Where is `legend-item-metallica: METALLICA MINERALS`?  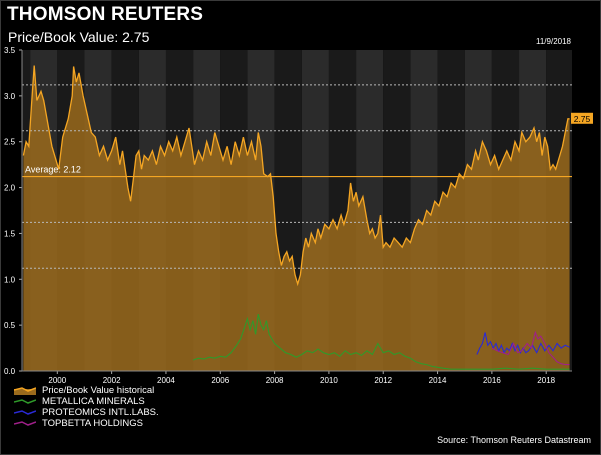
legend-item-metallica: METALLICA MINERALS is located at coordinates (86, 401).